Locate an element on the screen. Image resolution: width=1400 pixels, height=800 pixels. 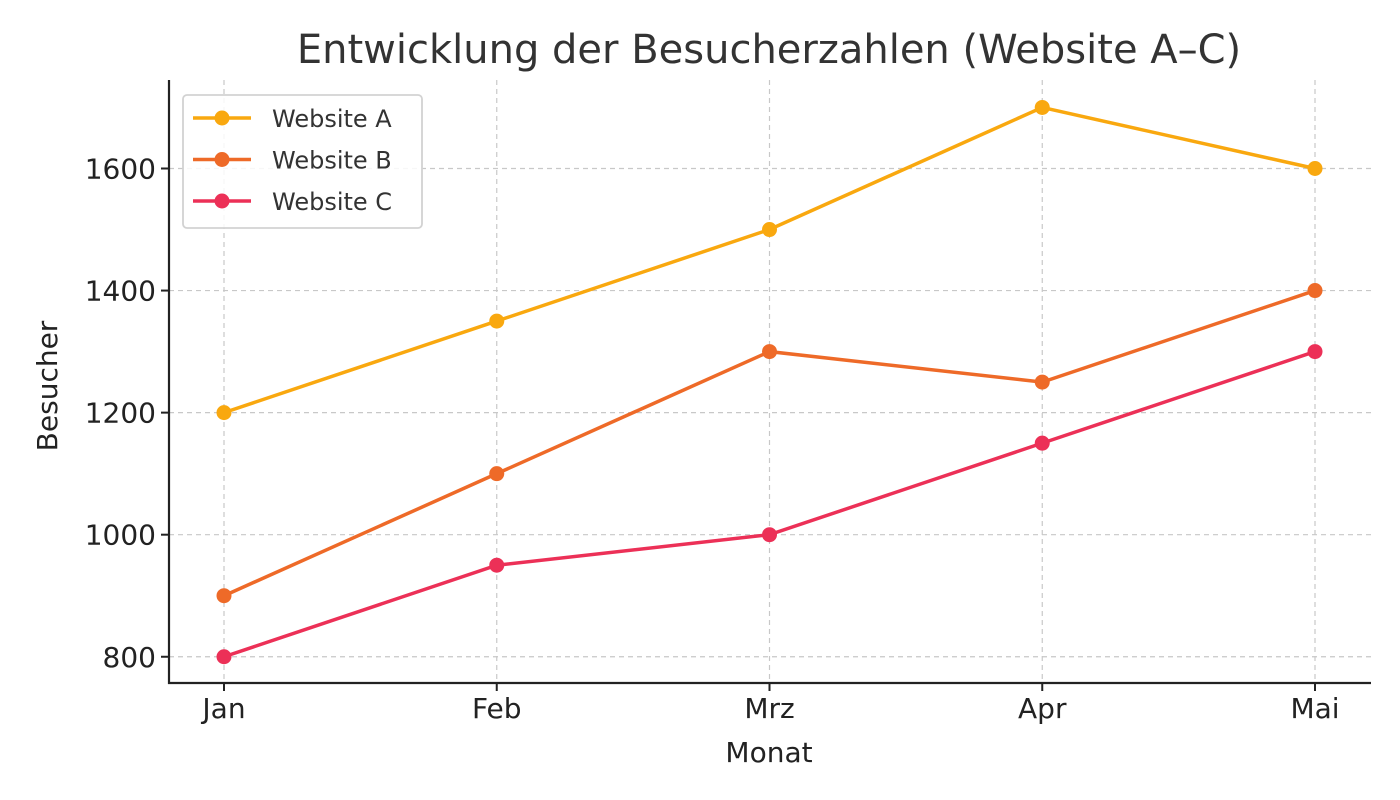
legend-item: Website C is located at coordinates (292, 202).